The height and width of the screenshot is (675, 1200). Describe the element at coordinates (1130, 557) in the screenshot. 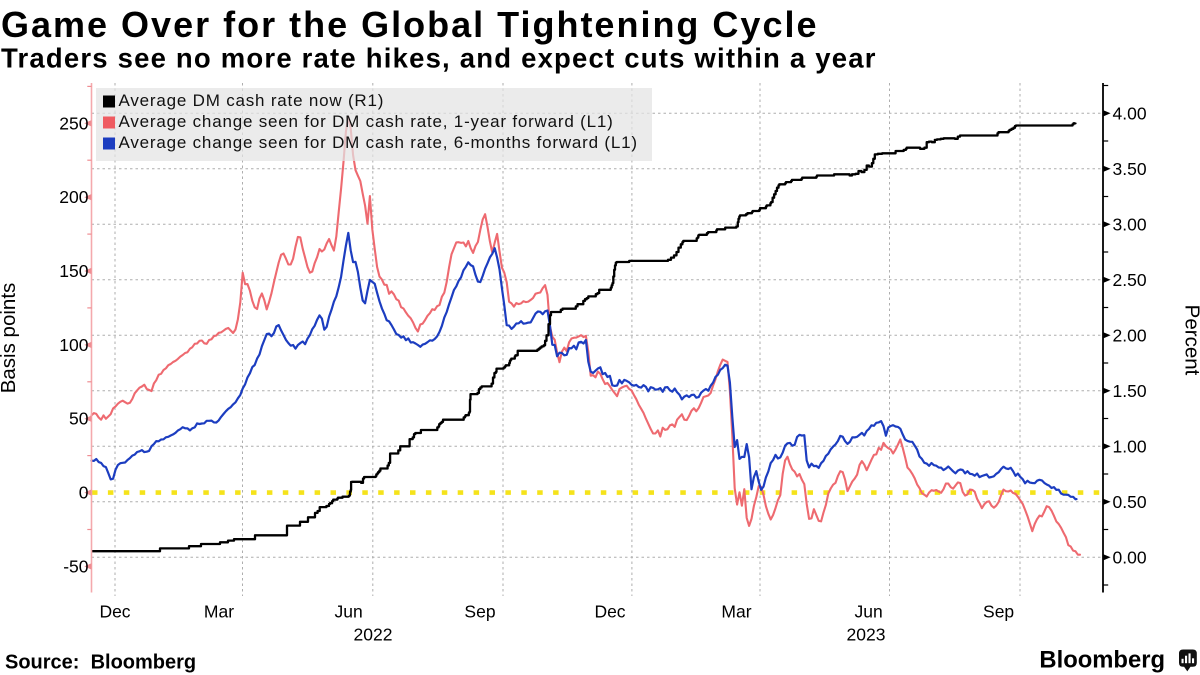

I see `svg-text: 0.00` at that location.